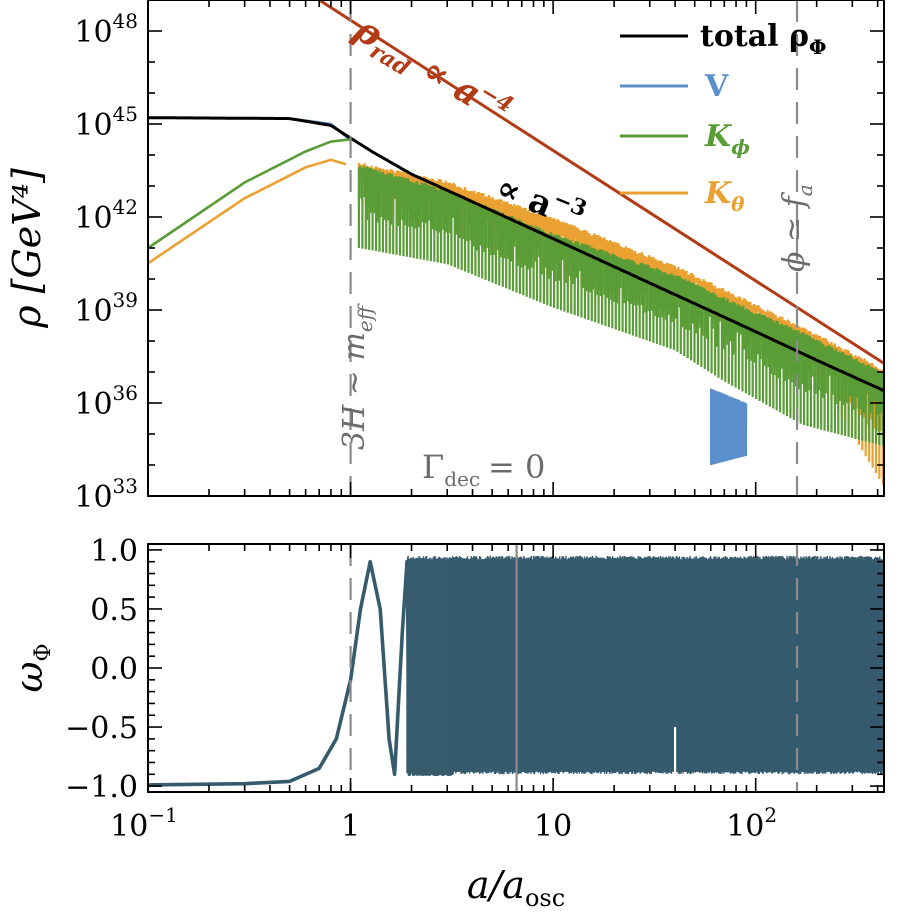  I want to click on top-y-tick-label: 1033, so click(106, 494).